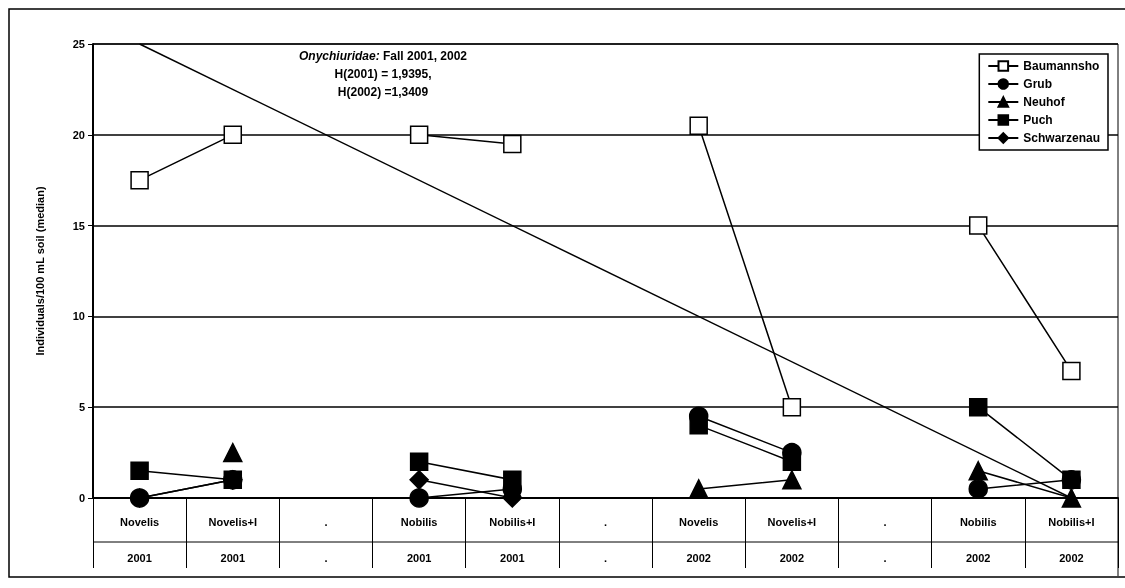  What do you see at coordinates (1071, 540) in the screenshot?
I see `category-label: Nobilis+I 2002` at bounding box center [1071, 540].